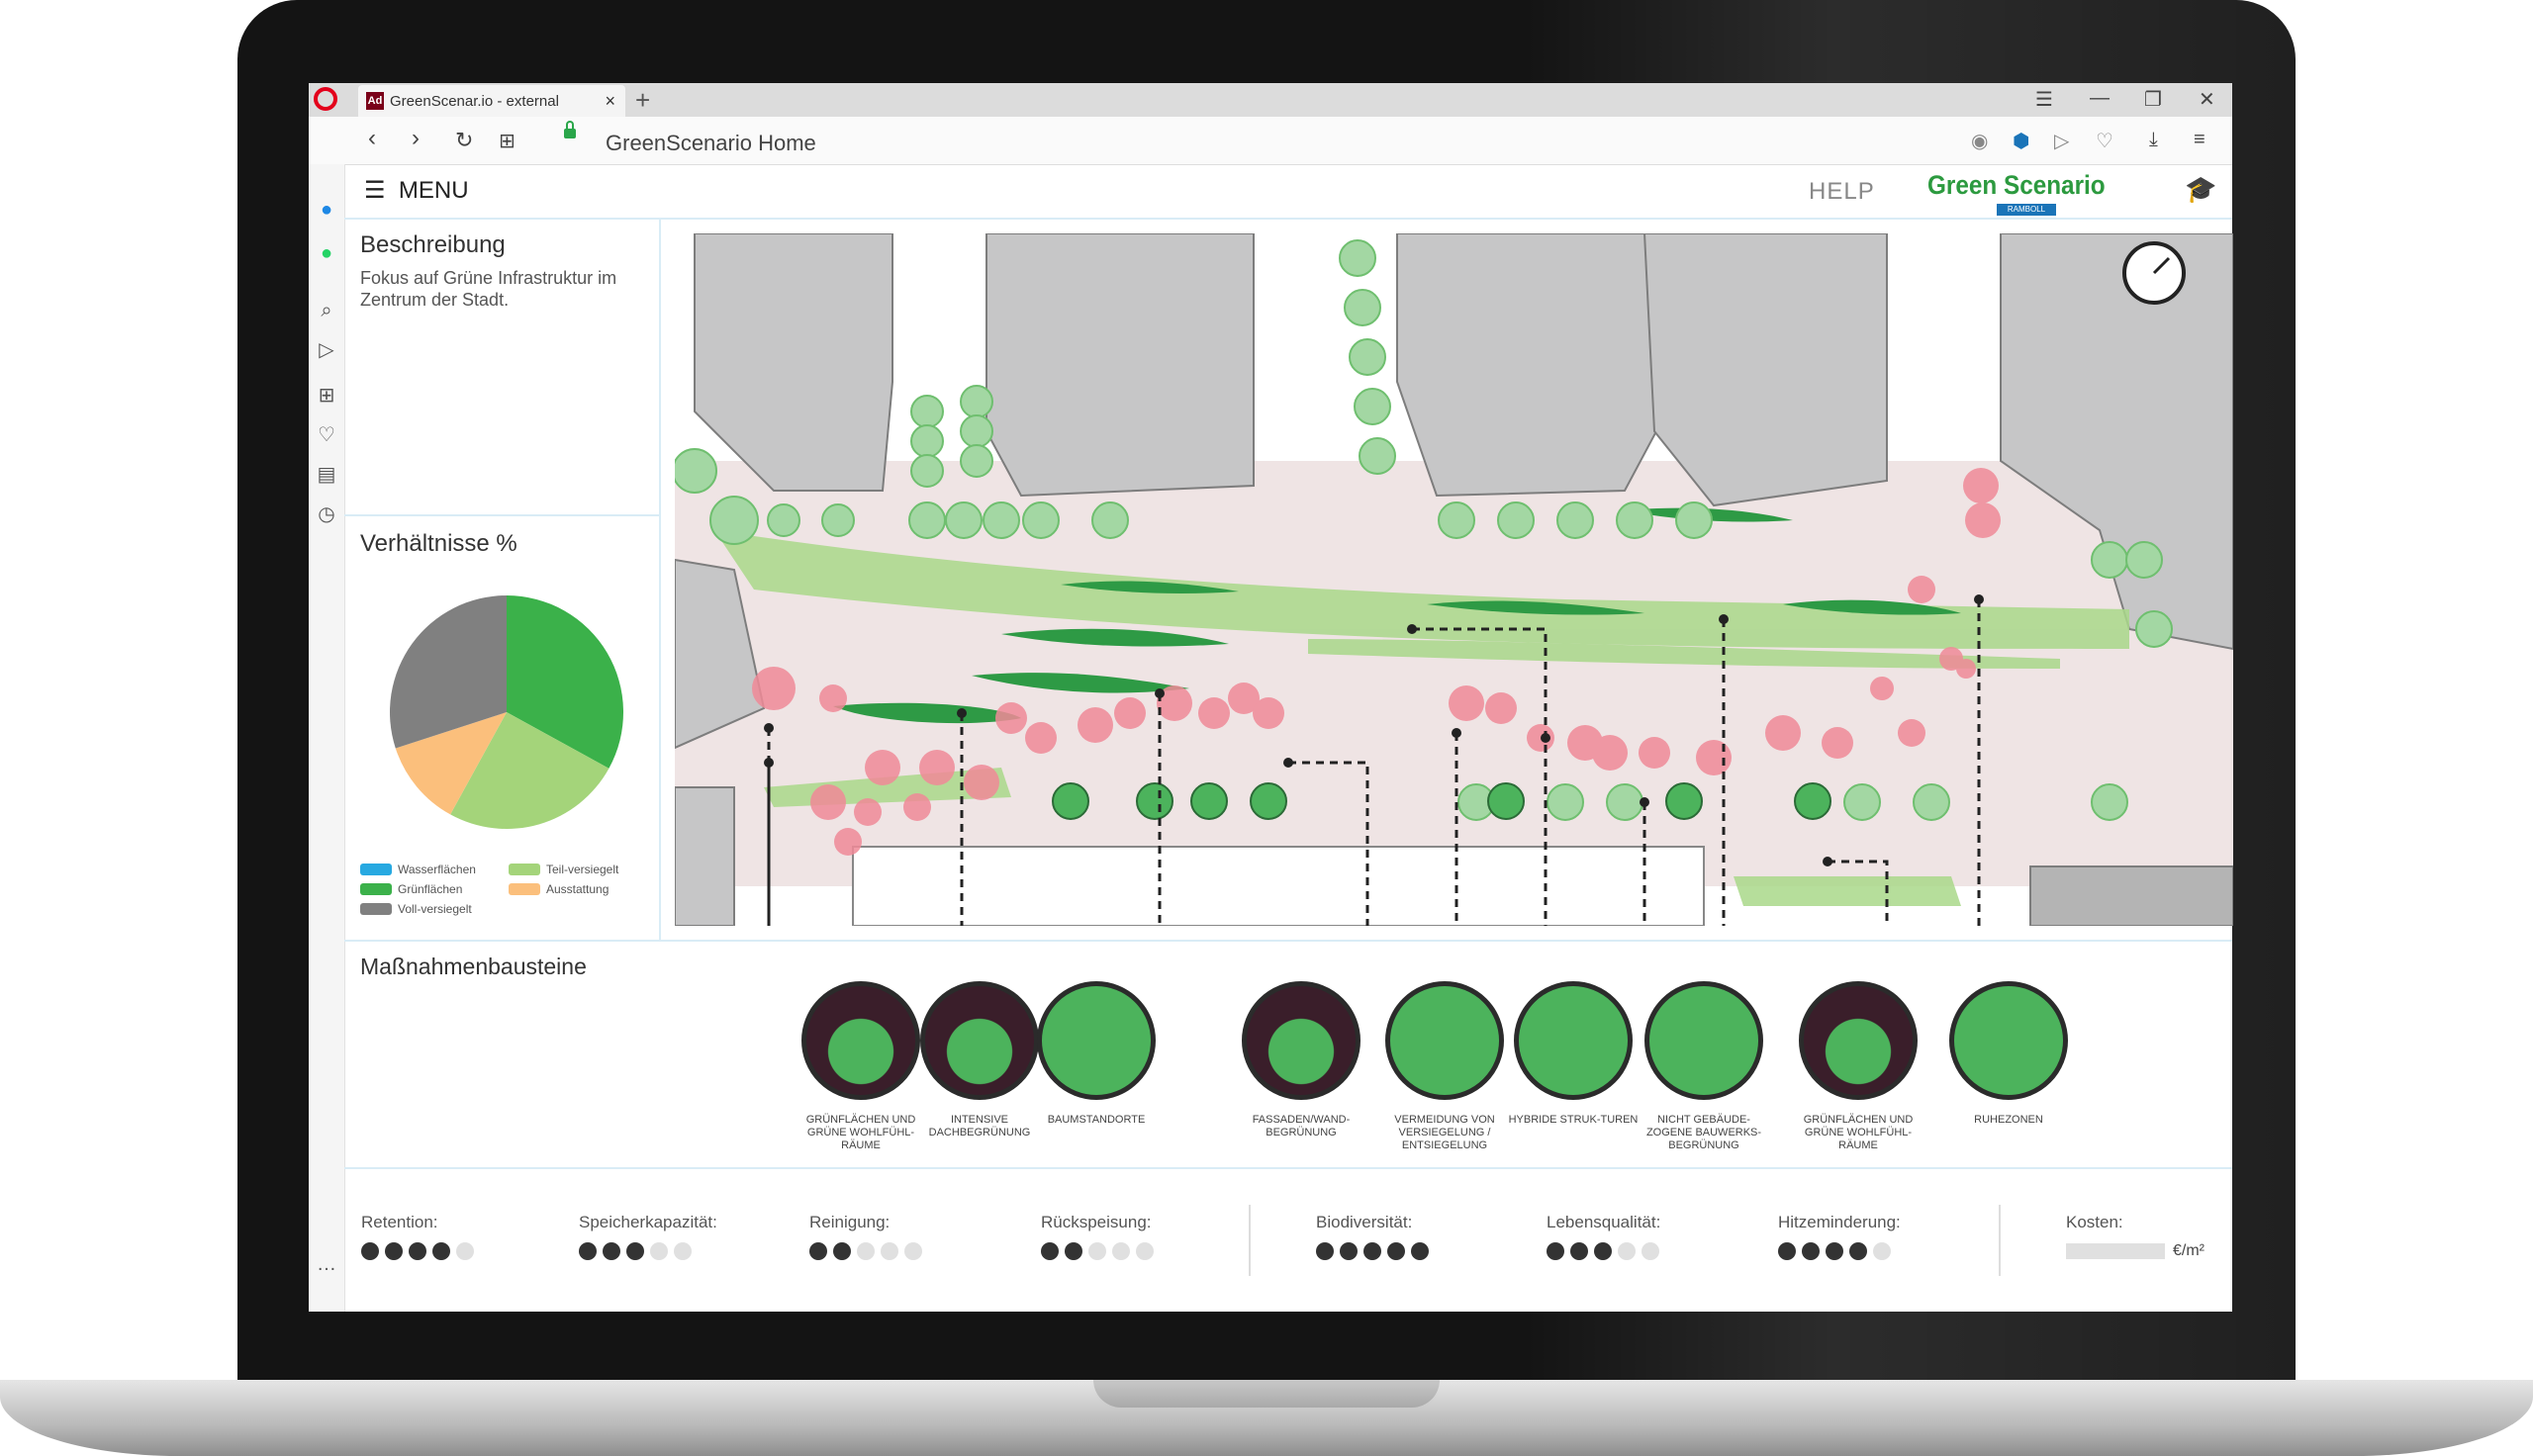 The image size is (2533, 1456). I want to click on rating-label: Speicherkapazität:, so click(648, 1222).